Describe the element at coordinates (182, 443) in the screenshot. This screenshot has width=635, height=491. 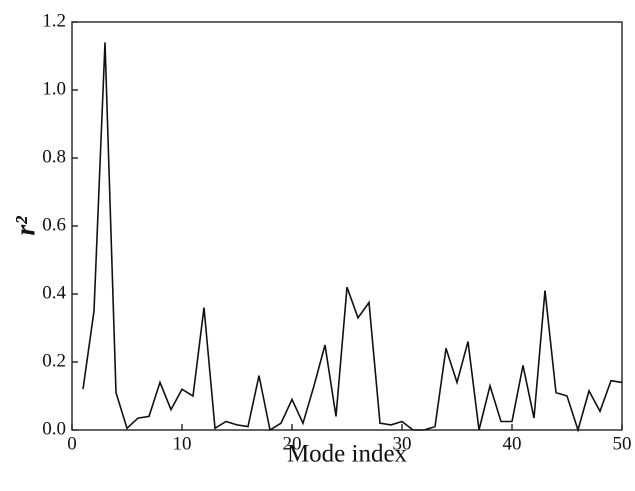
I see `x-tick-label: 10` at that location.